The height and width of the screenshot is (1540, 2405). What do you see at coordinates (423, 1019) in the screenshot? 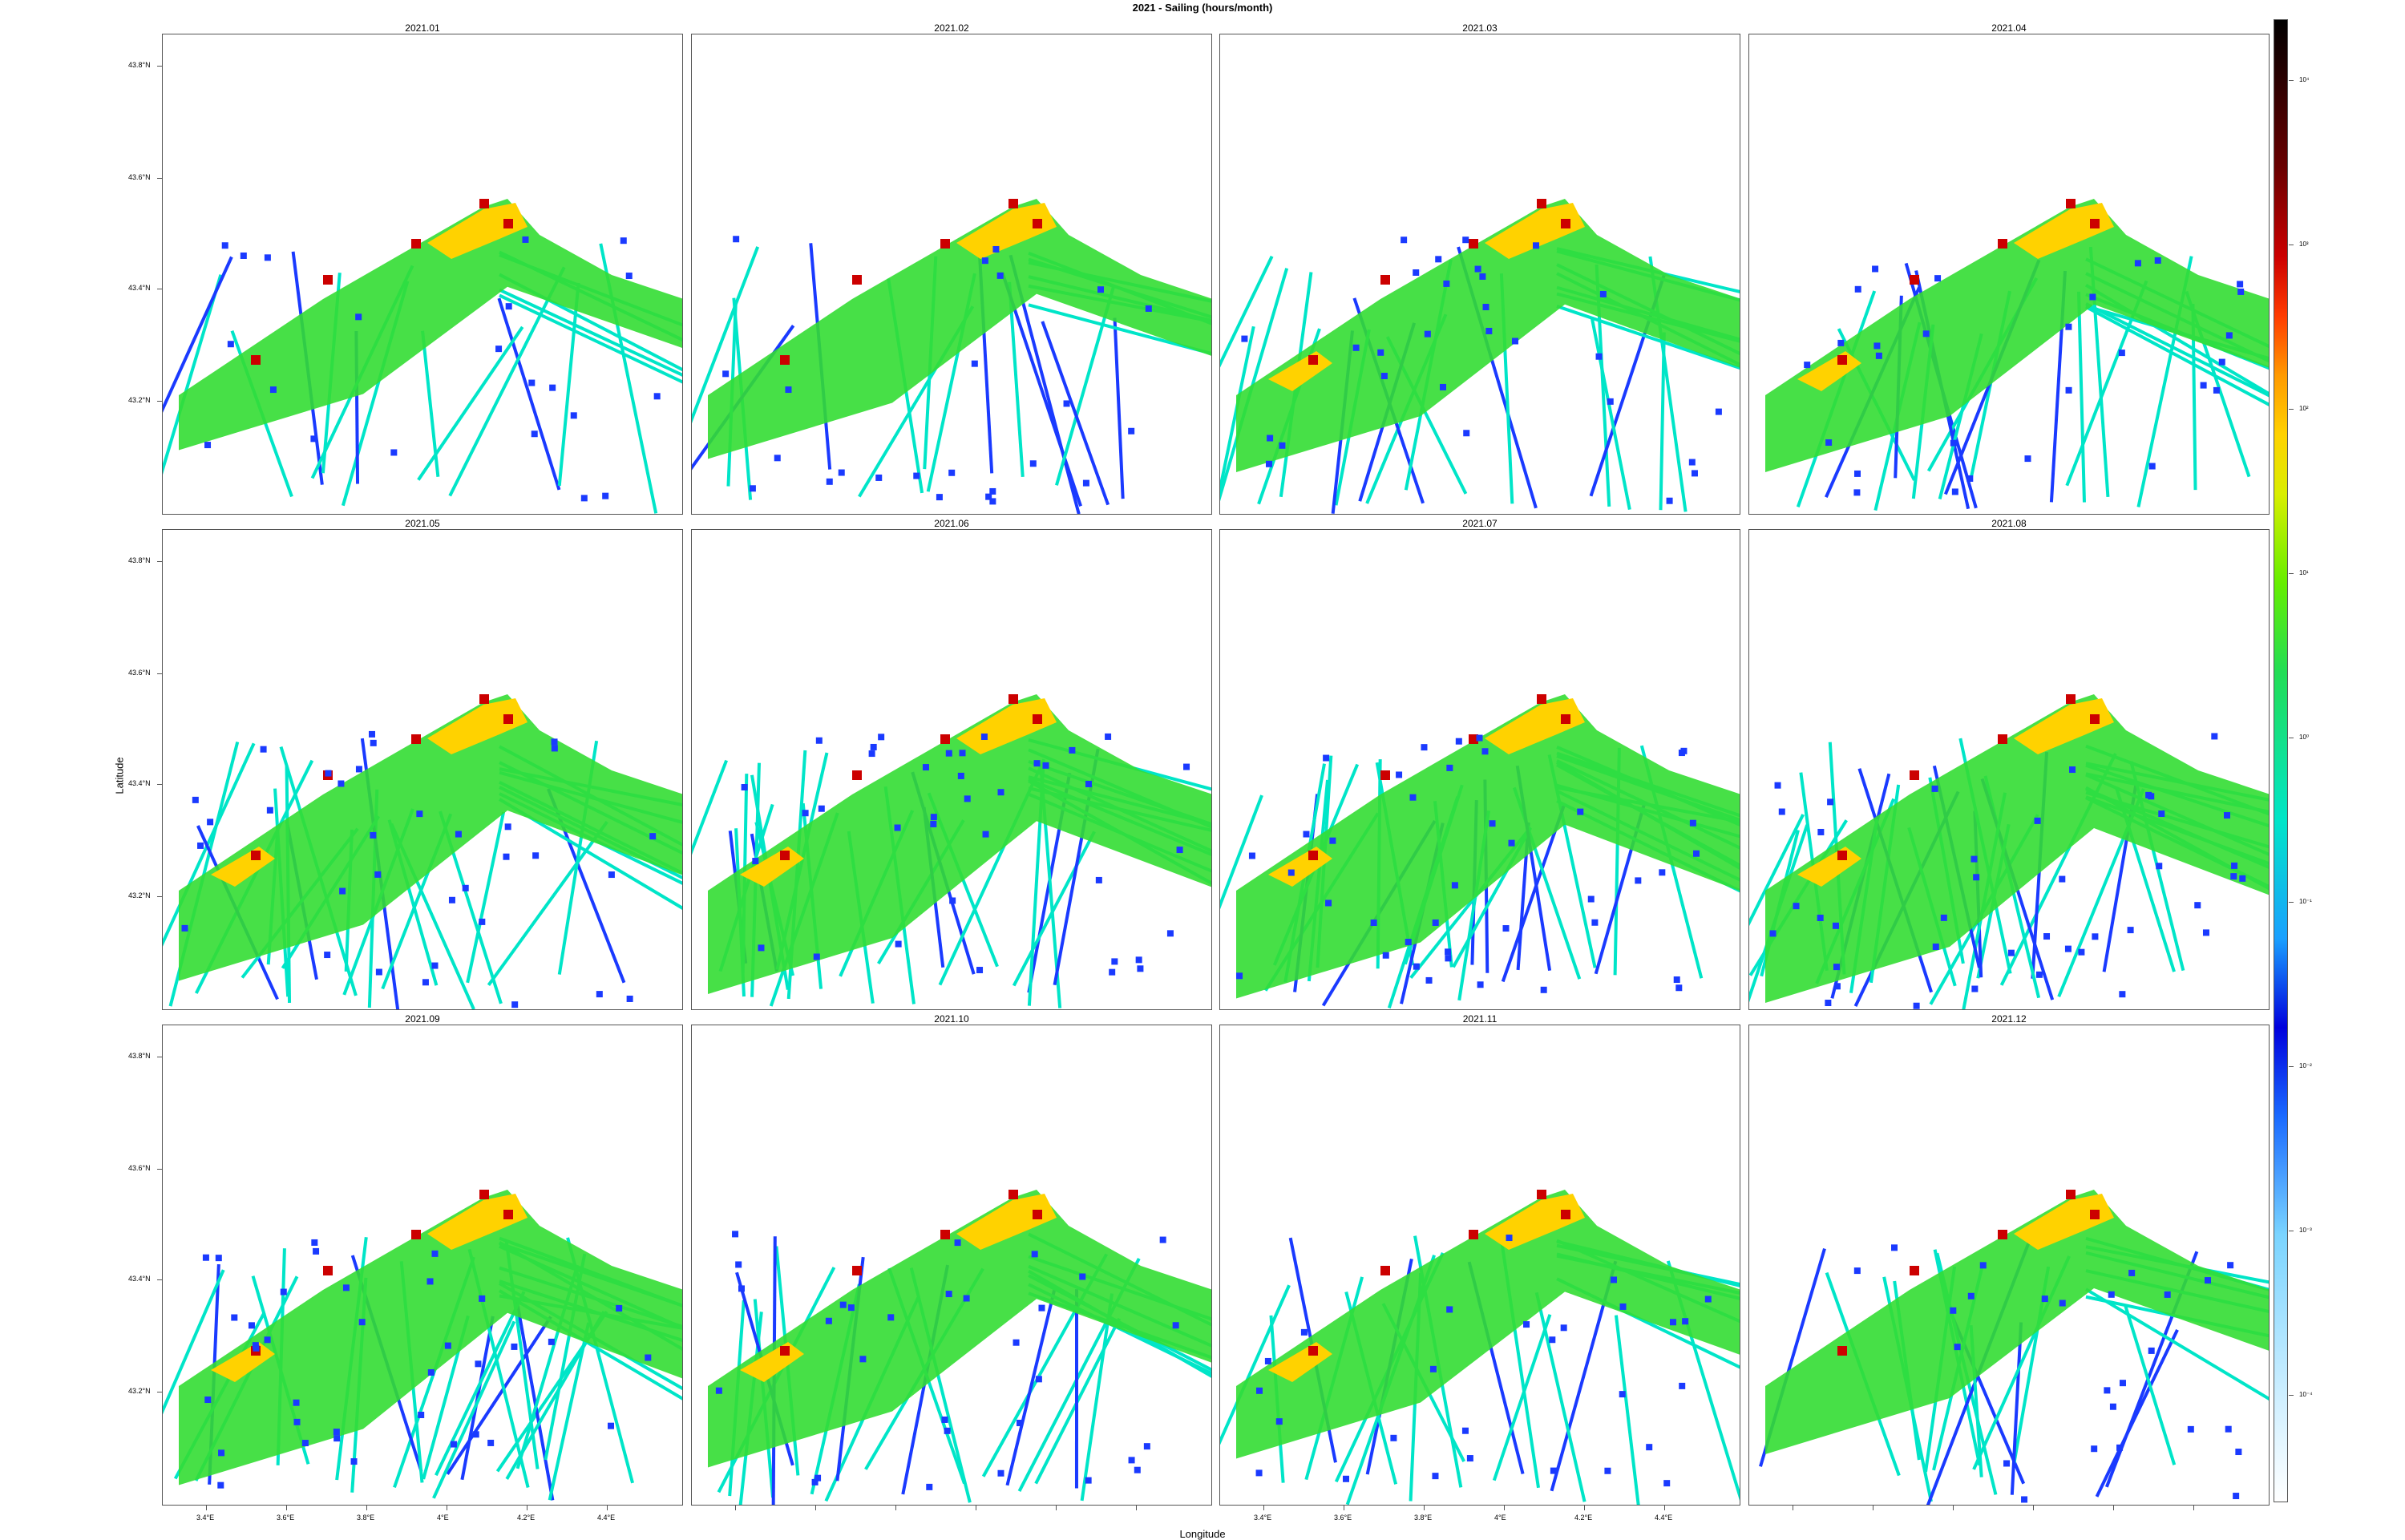
I see `panel-title: 2021.09` at bounding box center [423, 1019].